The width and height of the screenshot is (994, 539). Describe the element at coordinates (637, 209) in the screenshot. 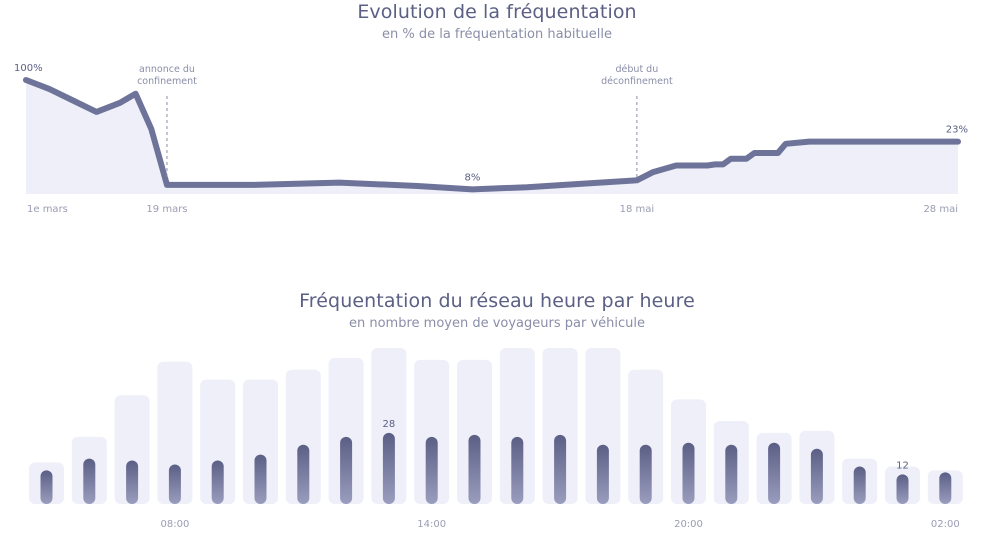

I see `x-tick-label: 18 mai` at that location.